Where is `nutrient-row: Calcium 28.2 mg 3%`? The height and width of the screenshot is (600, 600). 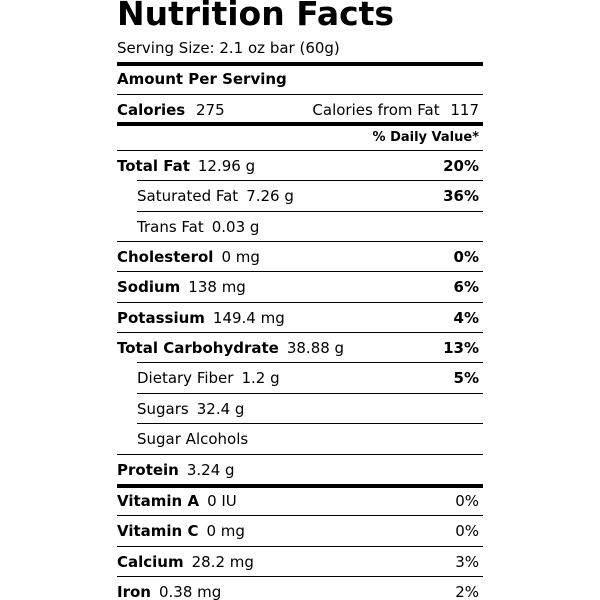
nutrient-row: Calcium 28.2 mg 3% is located at coordinates (300, 561).